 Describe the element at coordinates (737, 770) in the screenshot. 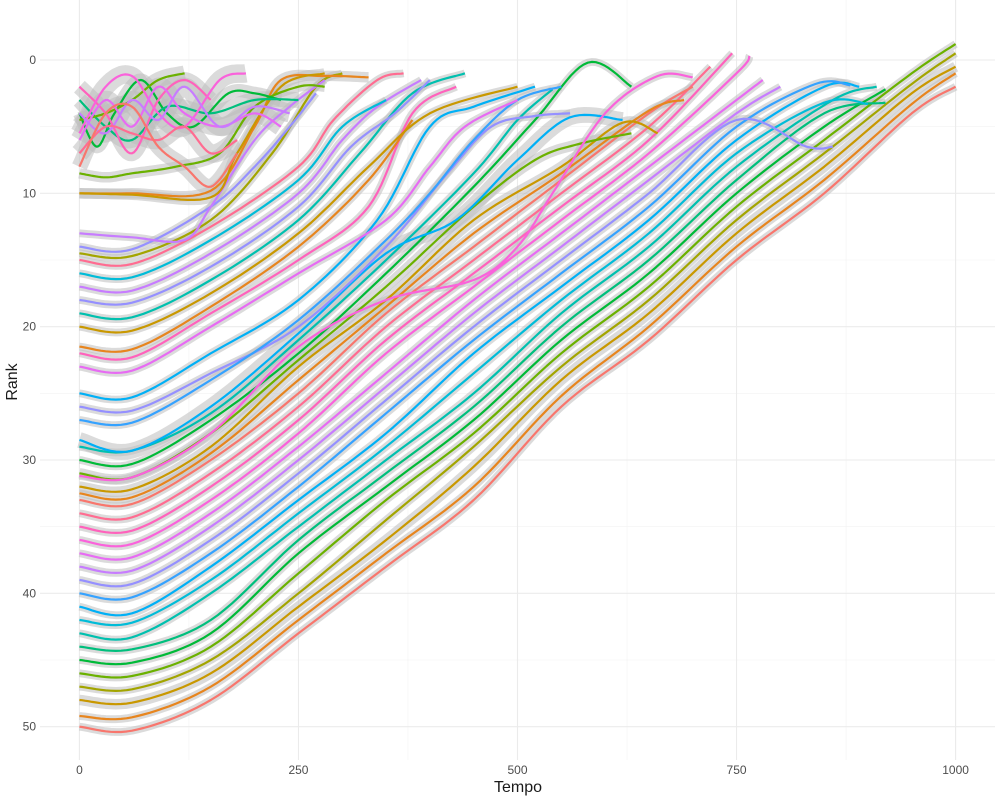

I see `x-tick-label: 750` at that location.